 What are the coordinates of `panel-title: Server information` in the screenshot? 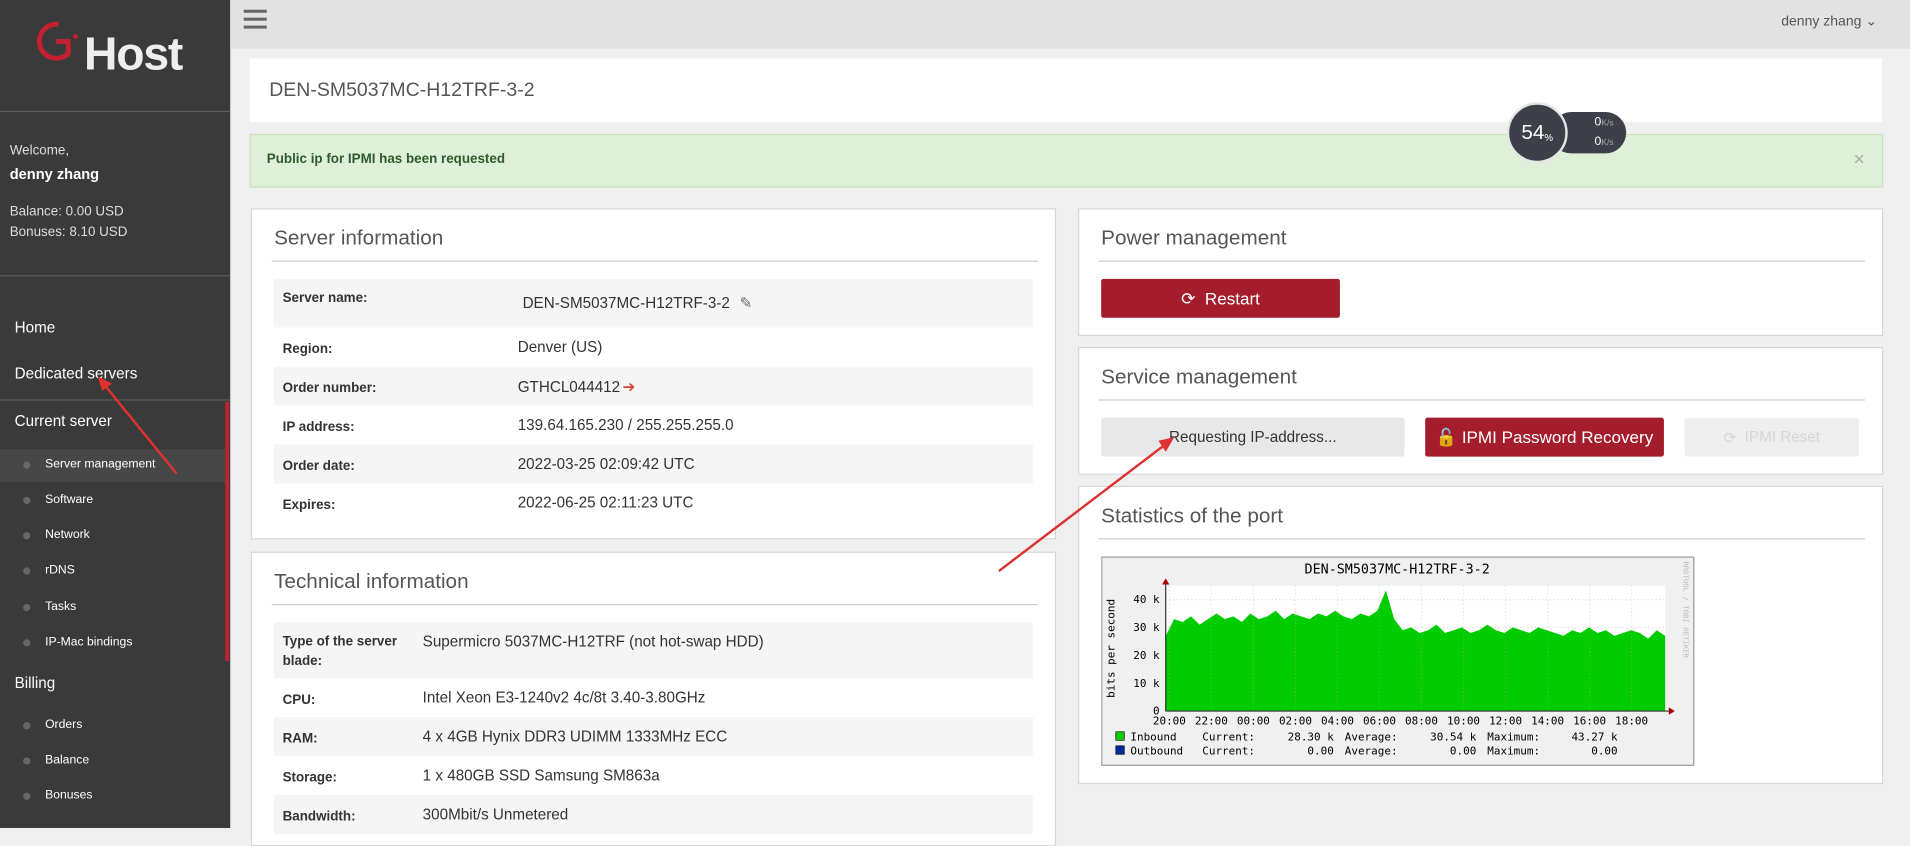 It's located at (359, 238).